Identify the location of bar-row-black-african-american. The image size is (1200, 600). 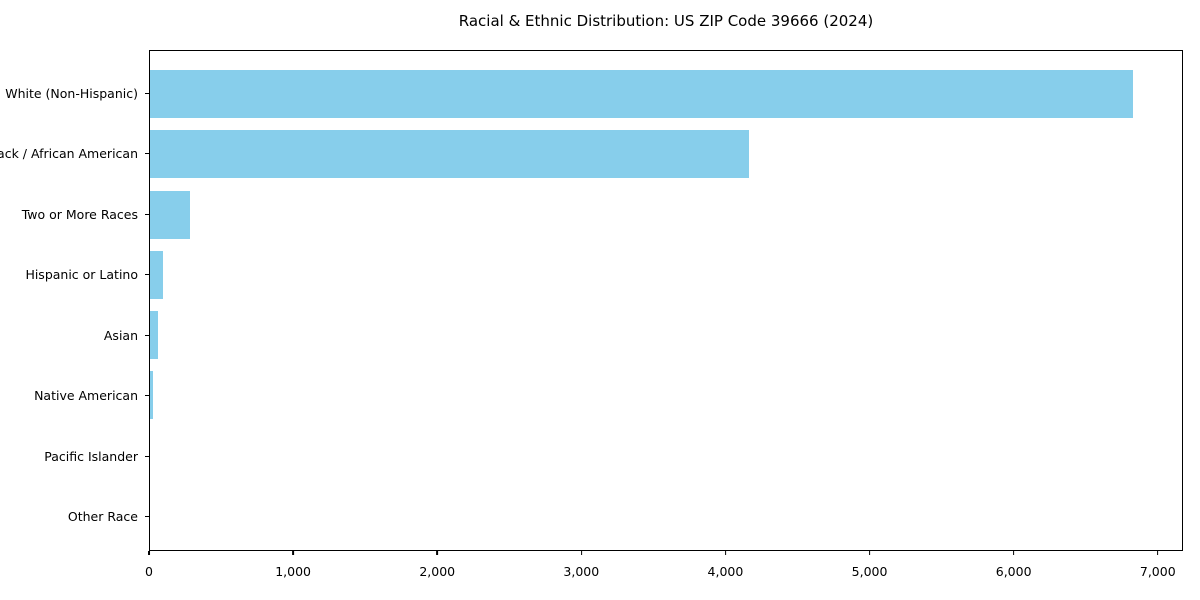
(666, 154).